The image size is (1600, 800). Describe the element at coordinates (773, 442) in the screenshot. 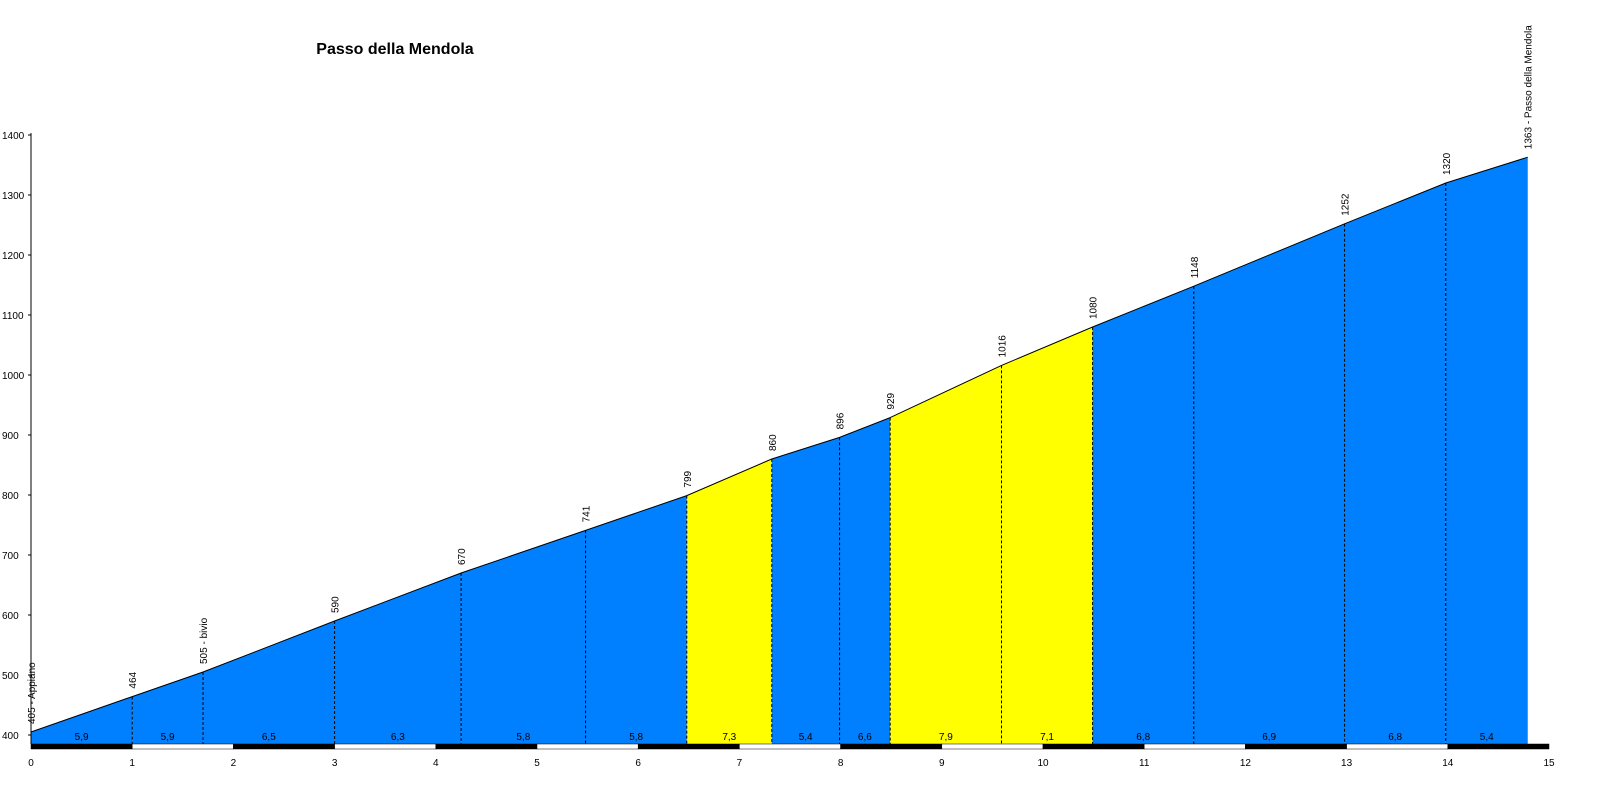

I see `elevation-label: 860` at that location.